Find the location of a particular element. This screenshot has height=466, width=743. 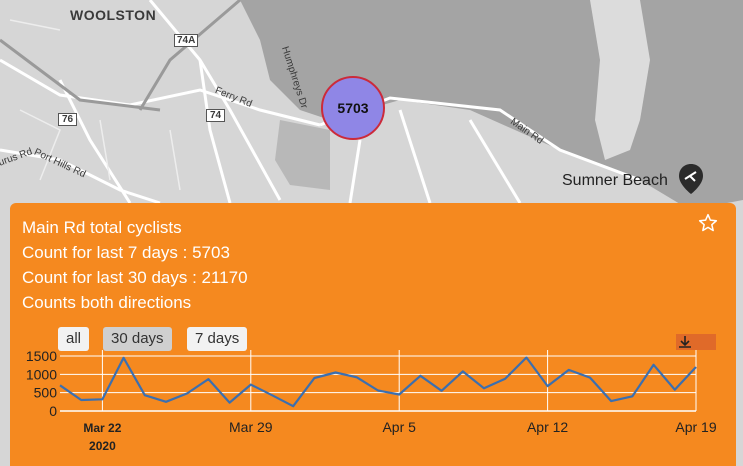

x-tick-label: Apr 5 is located at coordinates (399, 427).